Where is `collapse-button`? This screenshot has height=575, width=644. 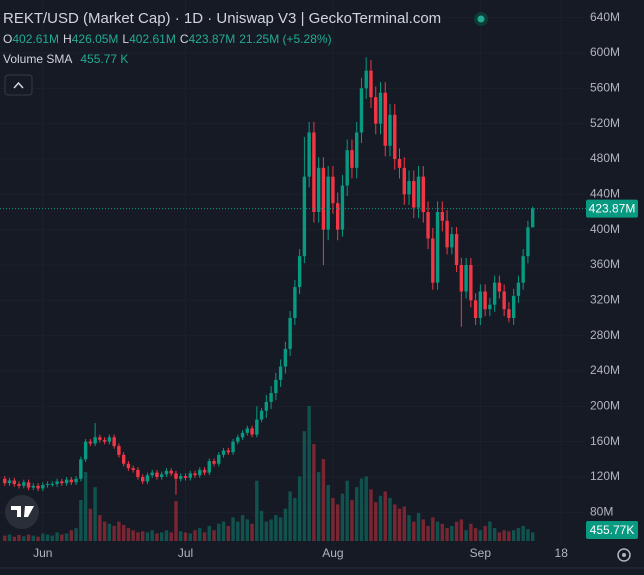
collapse-button is located at coordinates (18, 85).